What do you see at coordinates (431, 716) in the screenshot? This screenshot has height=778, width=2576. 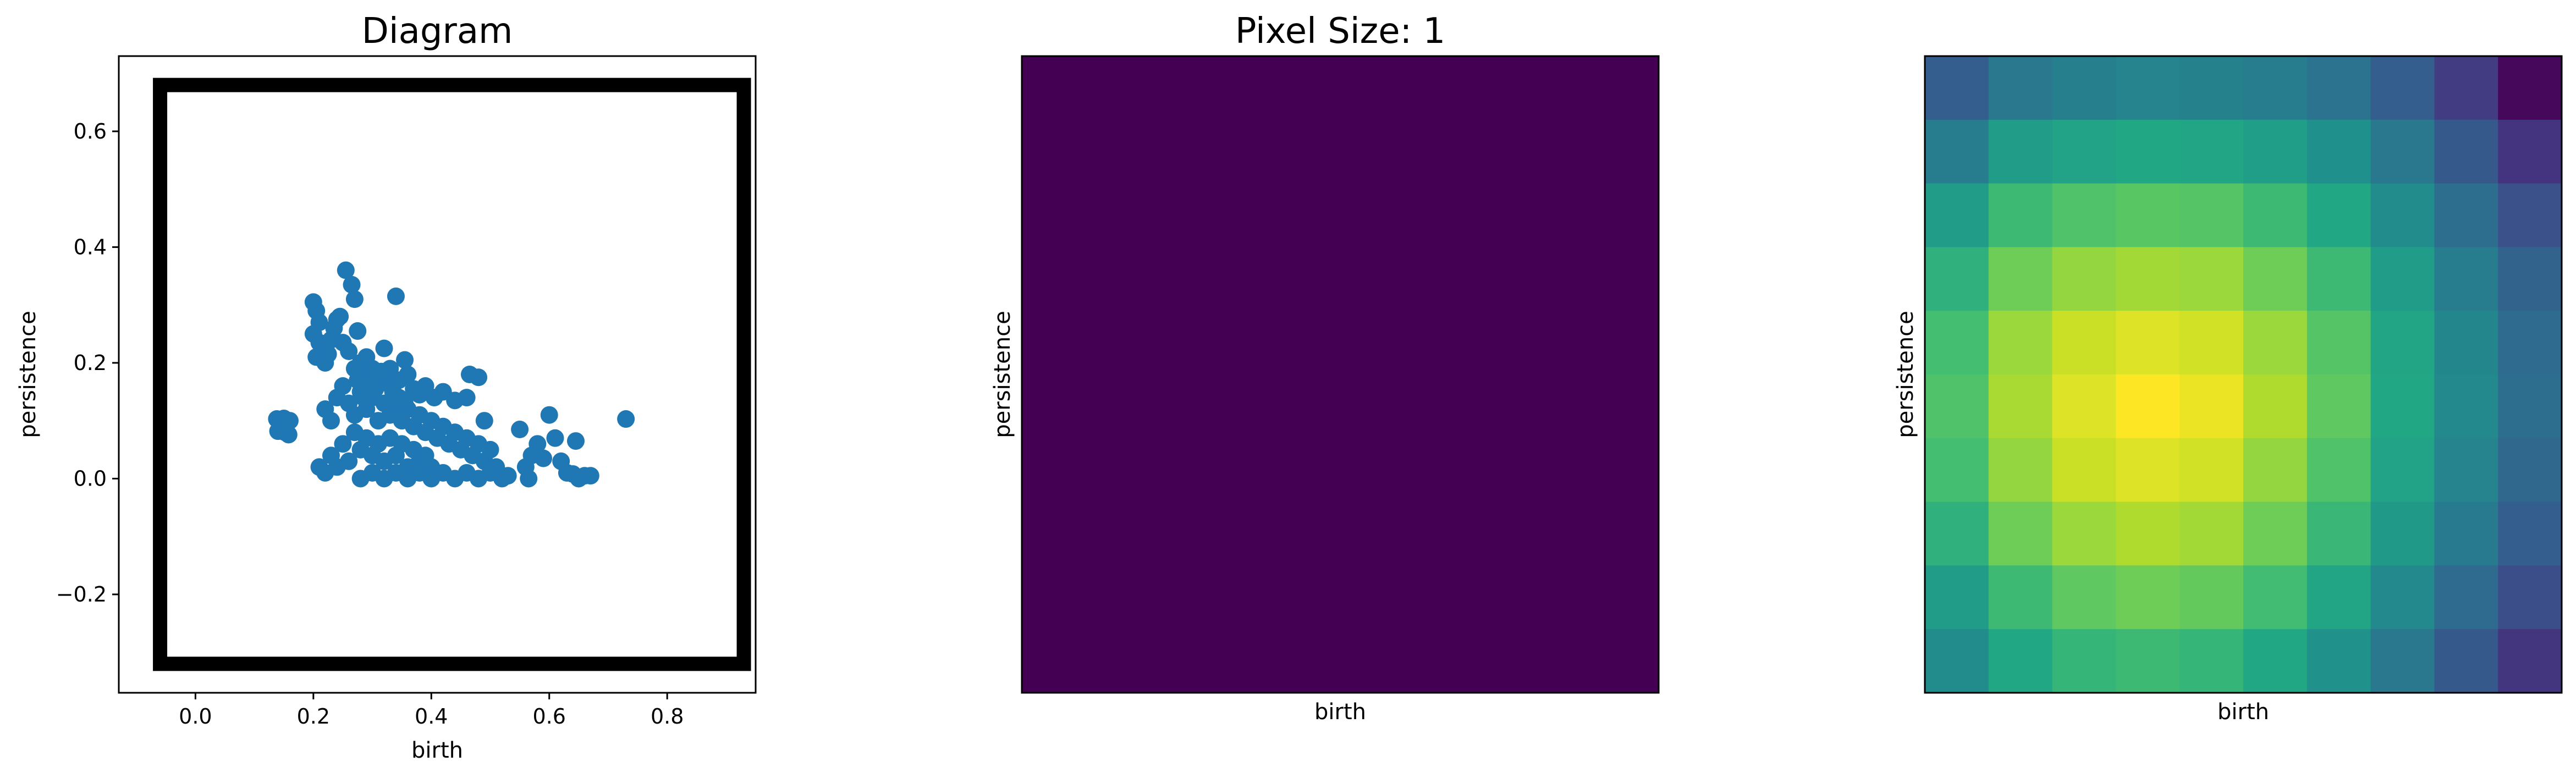 I see `x-tick-label: 0.4` at bounding box center [431, 716].